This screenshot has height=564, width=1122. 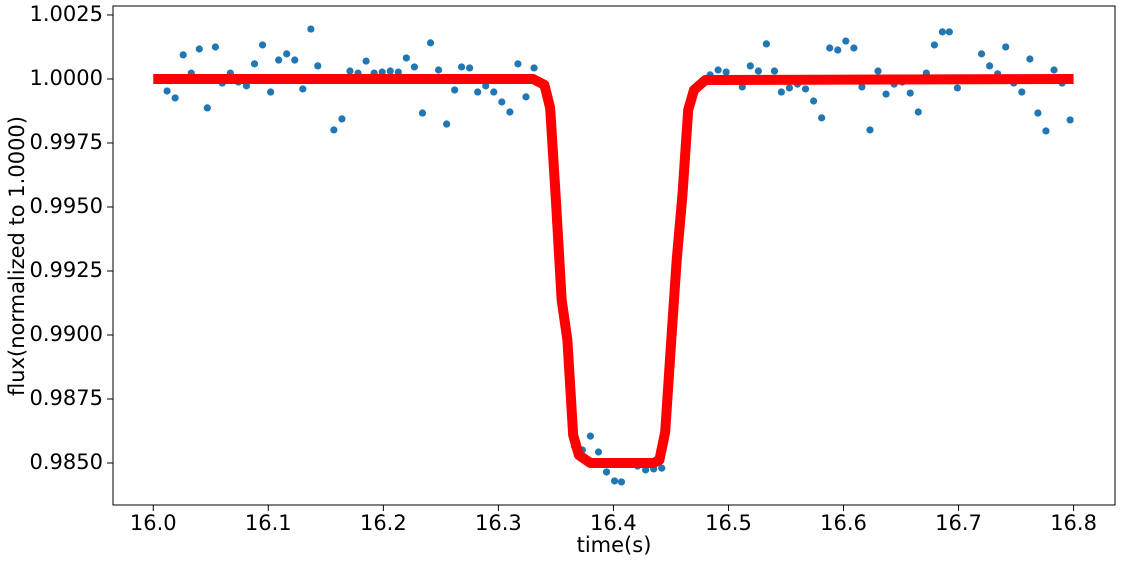 I want to click on x-tick-label: 16.4, so click(x=613, y=523).